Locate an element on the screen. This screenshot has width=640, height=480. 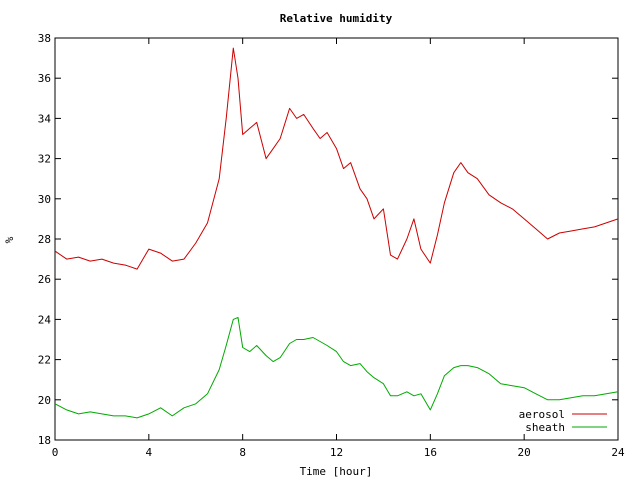
y-tick-label: 26 is located at coordinates (44, 279).